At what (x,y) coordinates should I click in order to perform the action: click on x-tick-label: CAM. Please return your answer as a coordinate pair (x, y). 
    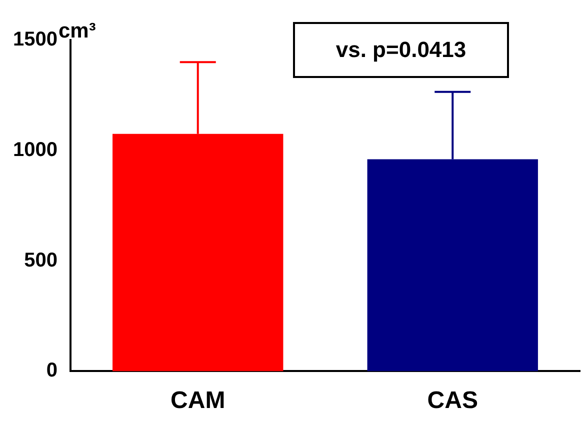
    Looking at the image, I should click on (198, 400).